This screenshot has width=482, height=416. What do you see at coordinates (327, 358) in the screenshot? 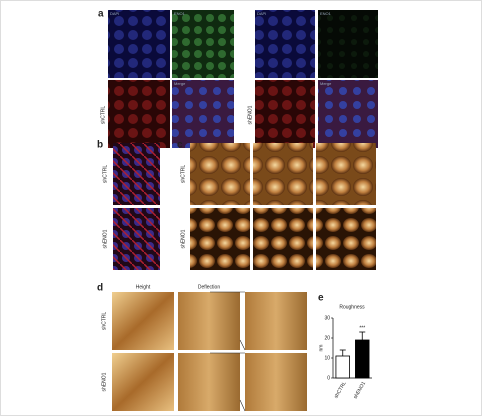
I see `y-tick-label: 10` at bounding box center [327, 358].